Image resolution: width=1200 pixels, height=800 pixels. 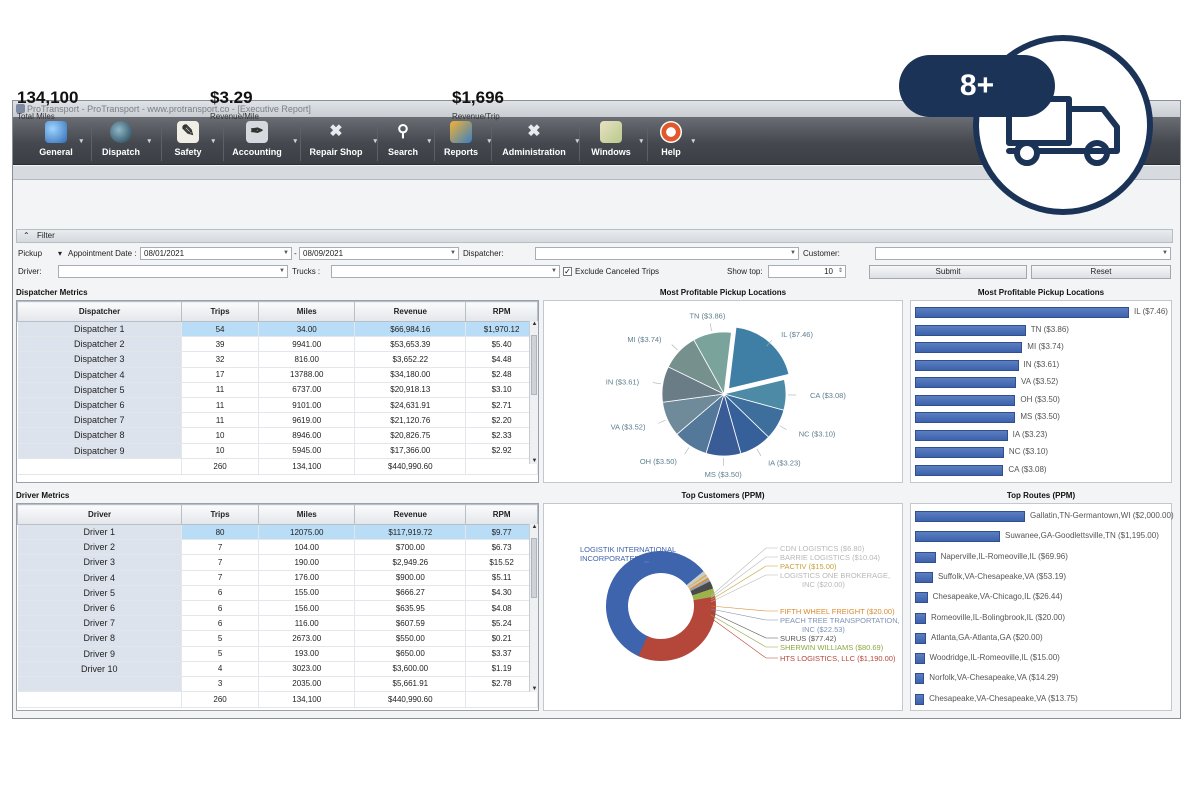 What do you see at coordinates (998, 617) in the screenshot?
I see `bar-label: Romeoville,IL-Bolingbrook,IL ($20.00)` at bounding box center [998, 617].